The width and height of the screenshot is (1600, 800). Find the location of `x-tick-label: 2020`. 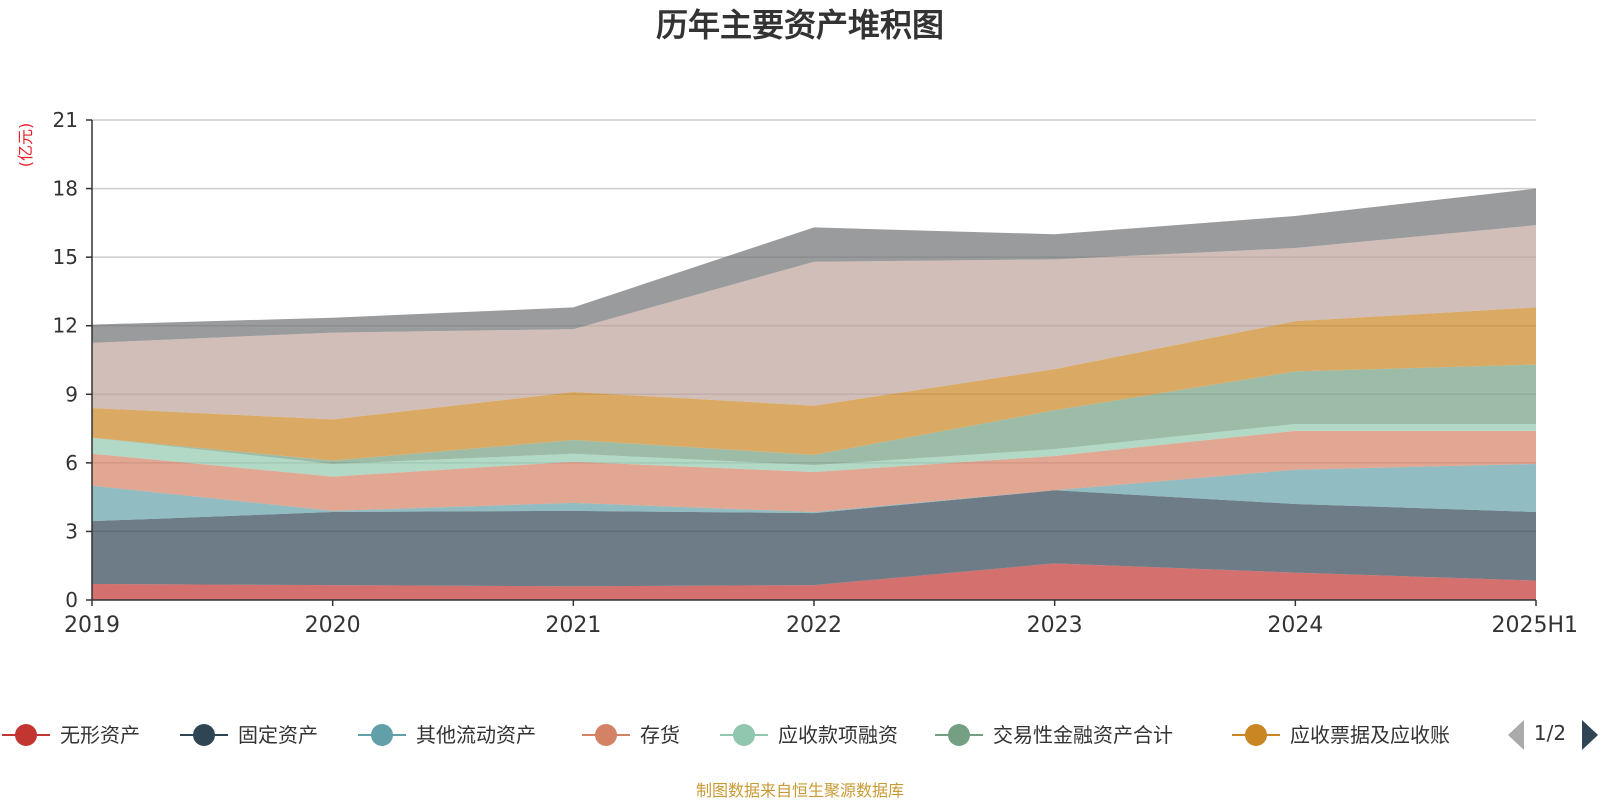

x-tick-label: 2020 is located at coordinates (333, 625).